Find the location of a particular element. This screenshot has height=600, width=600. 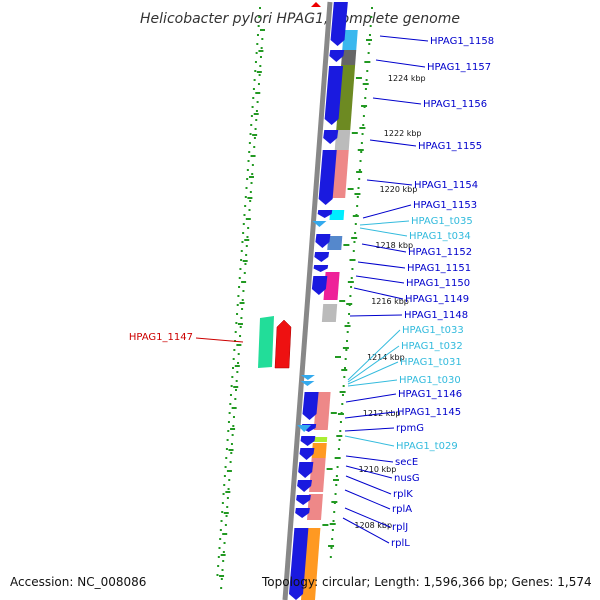

gene-label: HPAG1_1151 is located at coordinates (439, 268).